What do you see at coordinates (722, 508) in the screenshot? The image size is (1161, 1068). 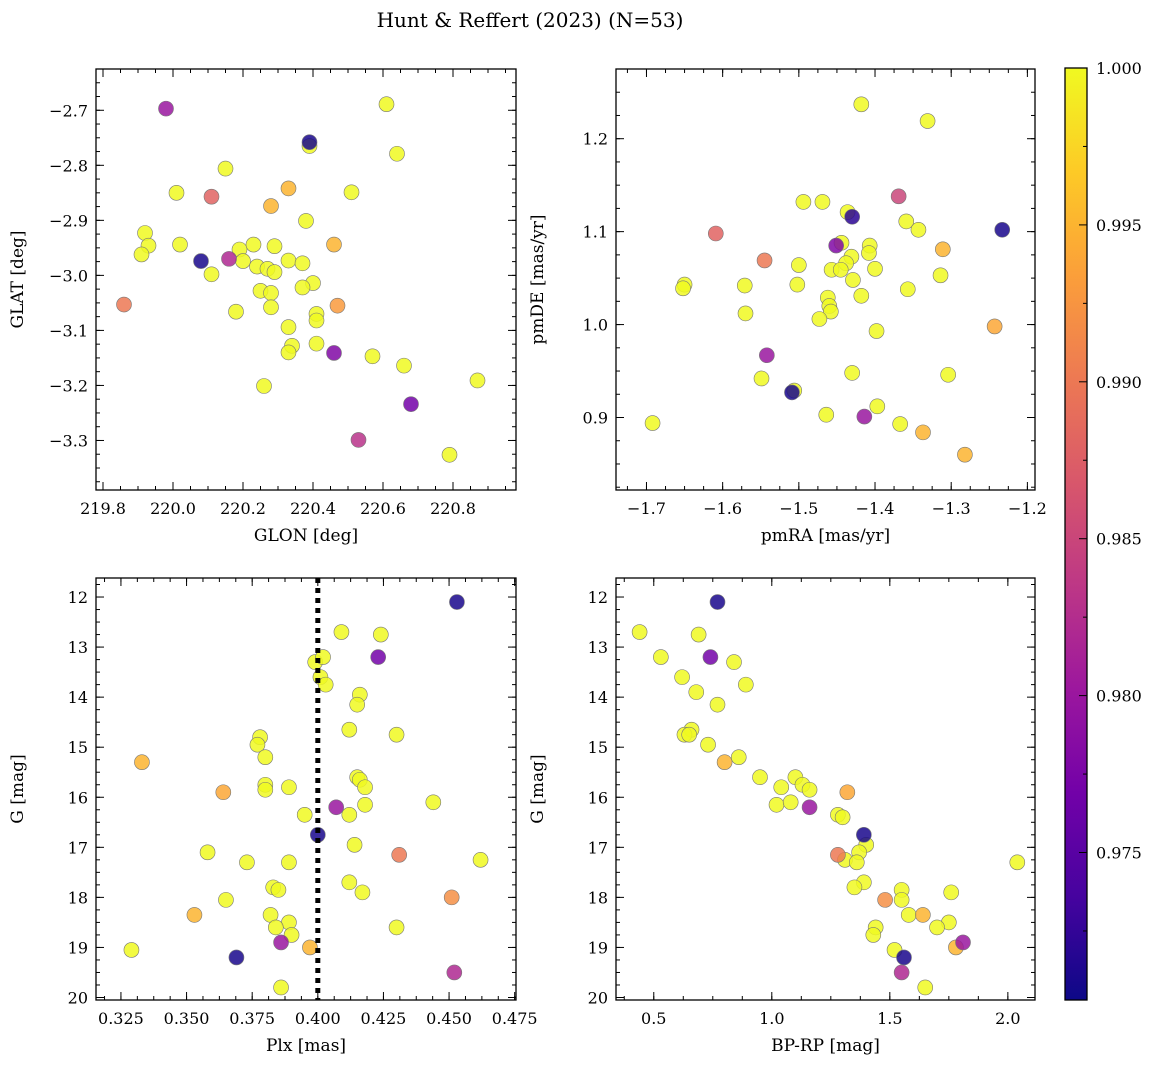 I see `x-tick-label: −1.6` at bounding box center [722, 508].